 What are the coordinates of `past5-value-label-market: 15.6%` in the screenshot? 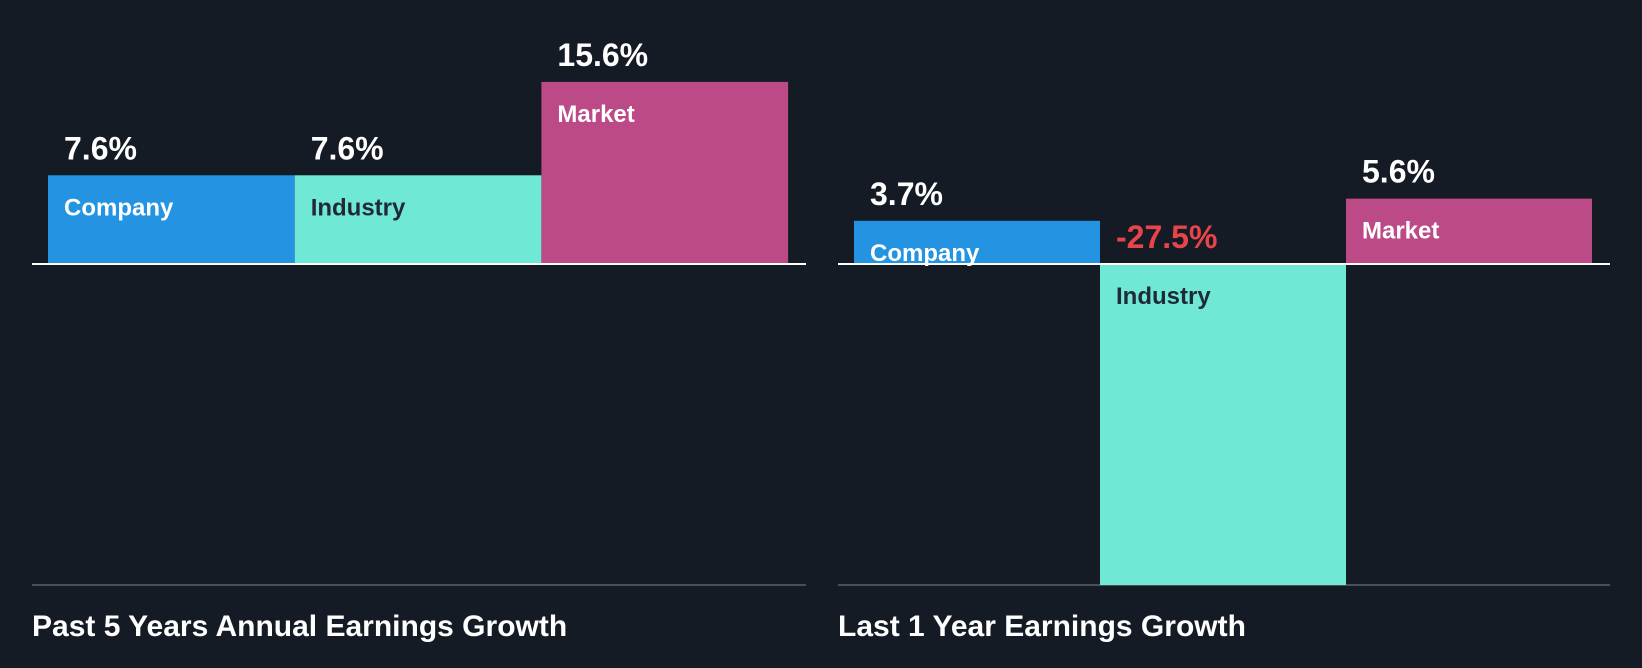 It's located at (602, 55).